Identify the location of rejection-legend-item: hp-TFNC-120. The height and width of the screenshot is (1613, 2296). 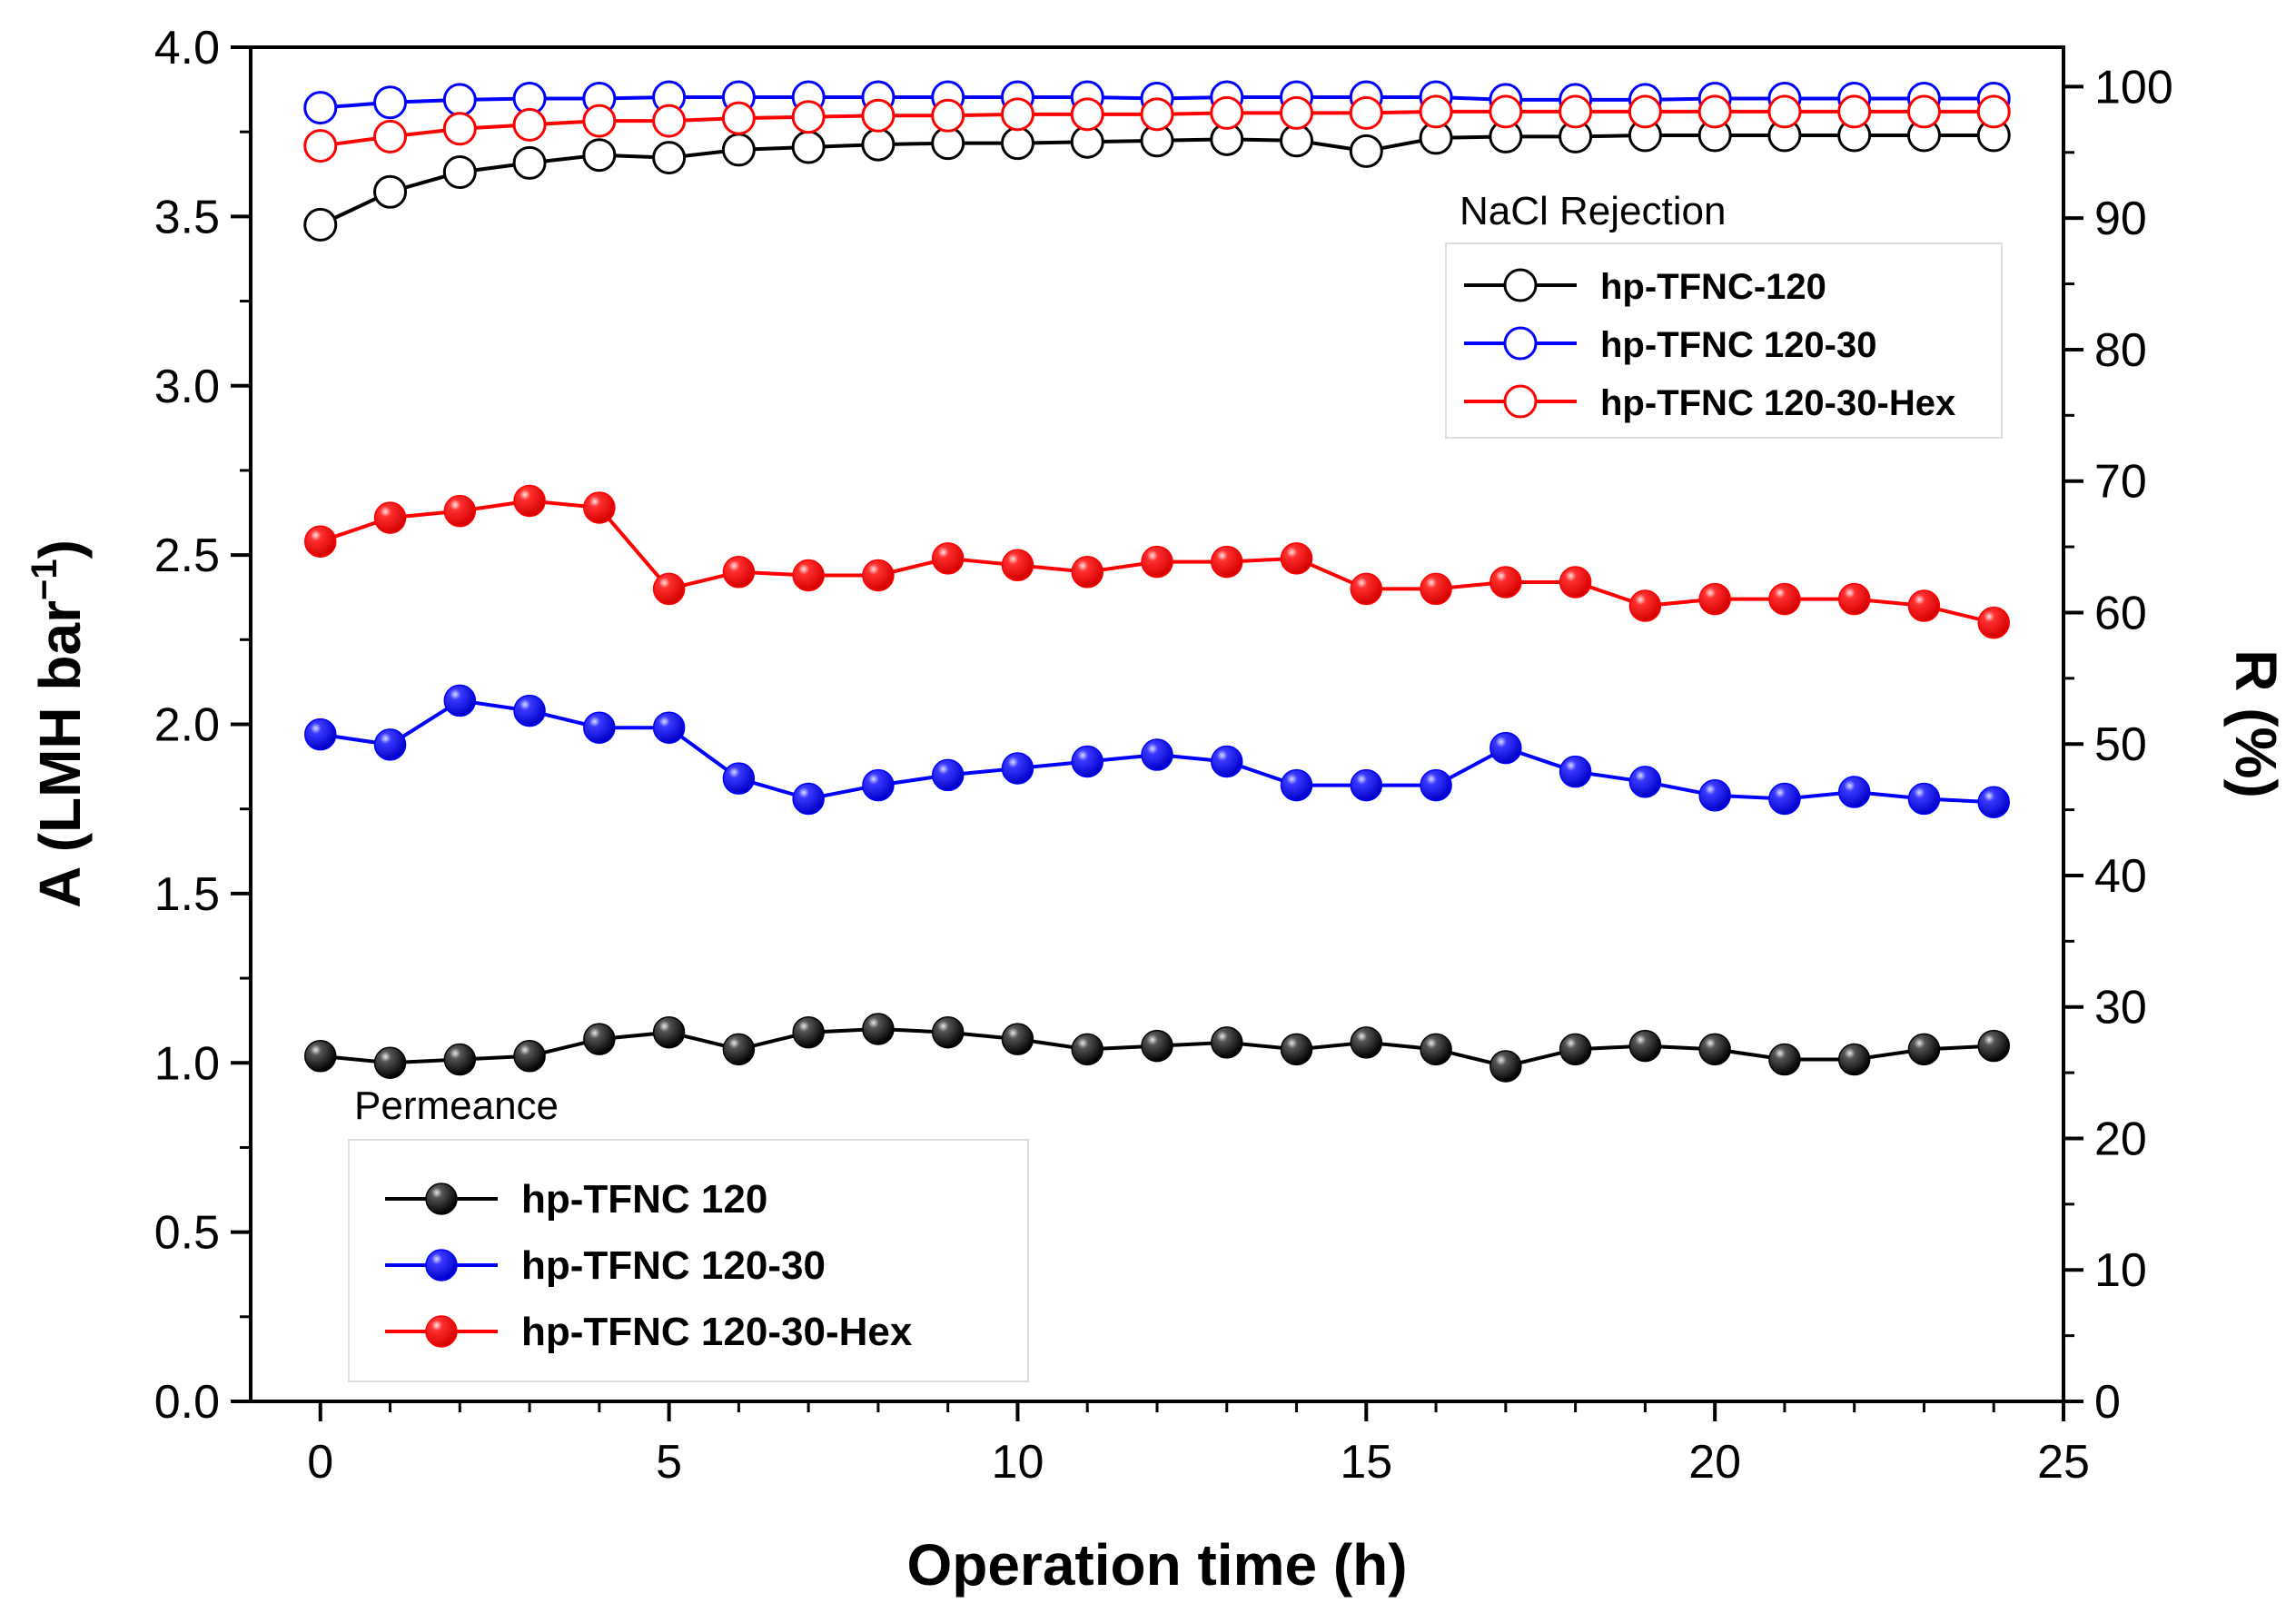
(1645, 287).